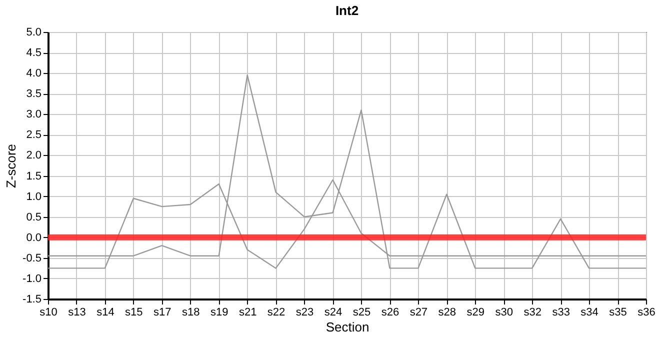 This screenshot has width=660, height=360. I want to click on x-tick-label: s30, so click(504, 312).